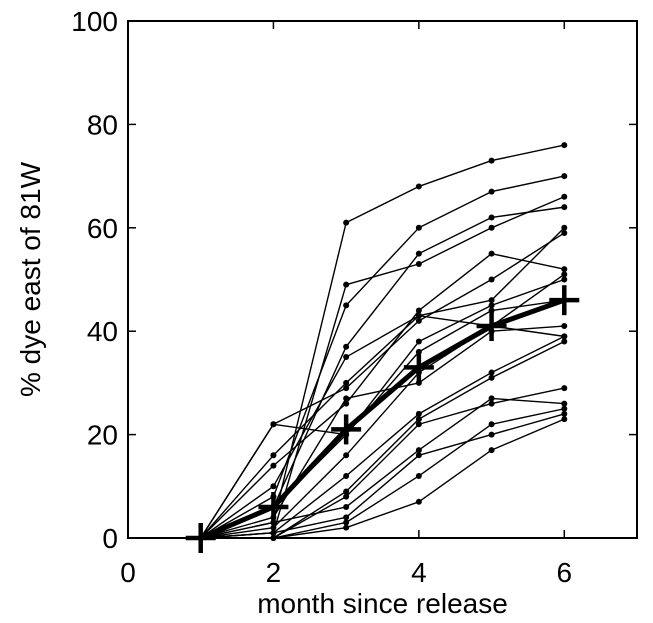 Image resolution: width=653 pixels, height=623 pixels. Describe the element at coordinates (94, 21) in the screenshot. I see `y-tick-label: 100` at that location.